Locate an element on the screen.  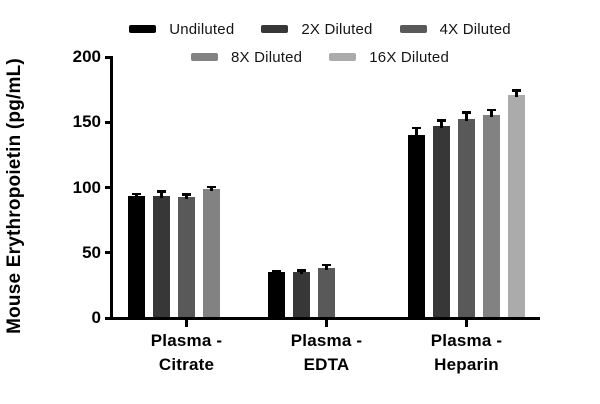
legend-item: 2X Diluted is located at coordinates (316, 29).